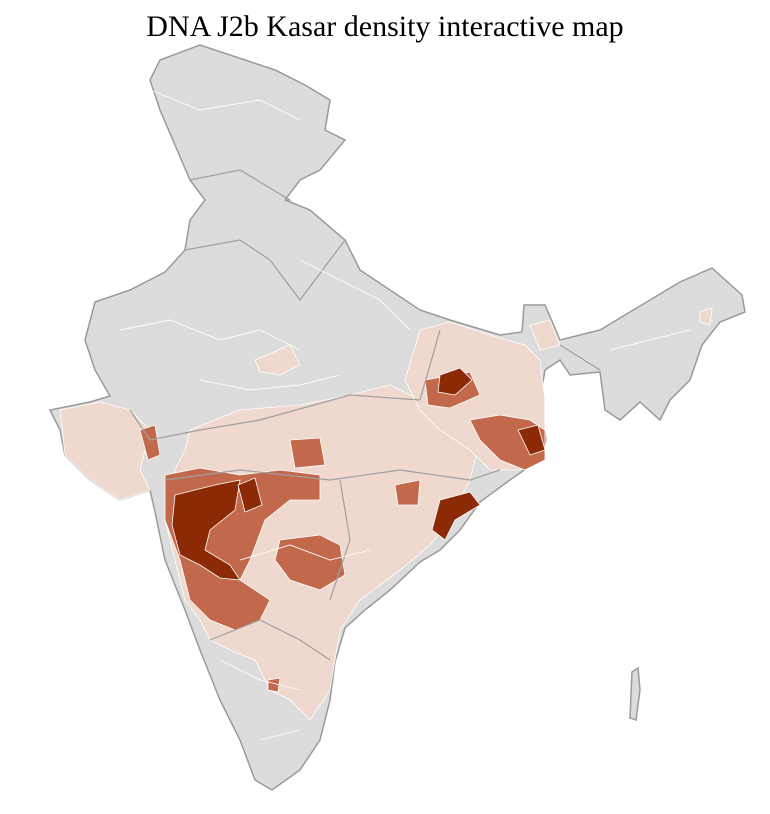 The image size is (770, 814). I want to click on map-title: DNA J2b Kasar density interactive map, so click(385, 26).